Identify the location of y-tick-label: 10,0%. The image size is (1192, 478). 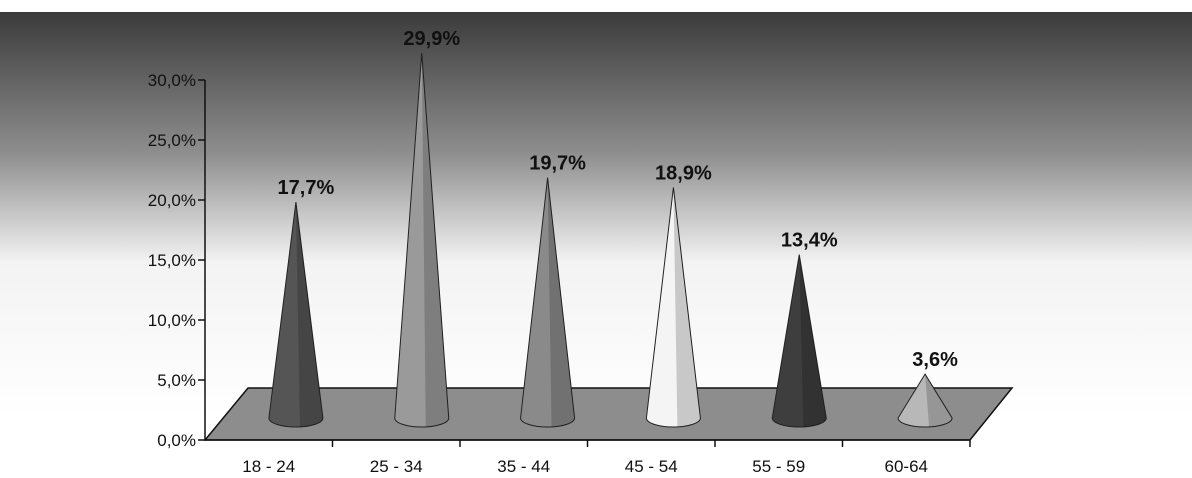
(172, 320).